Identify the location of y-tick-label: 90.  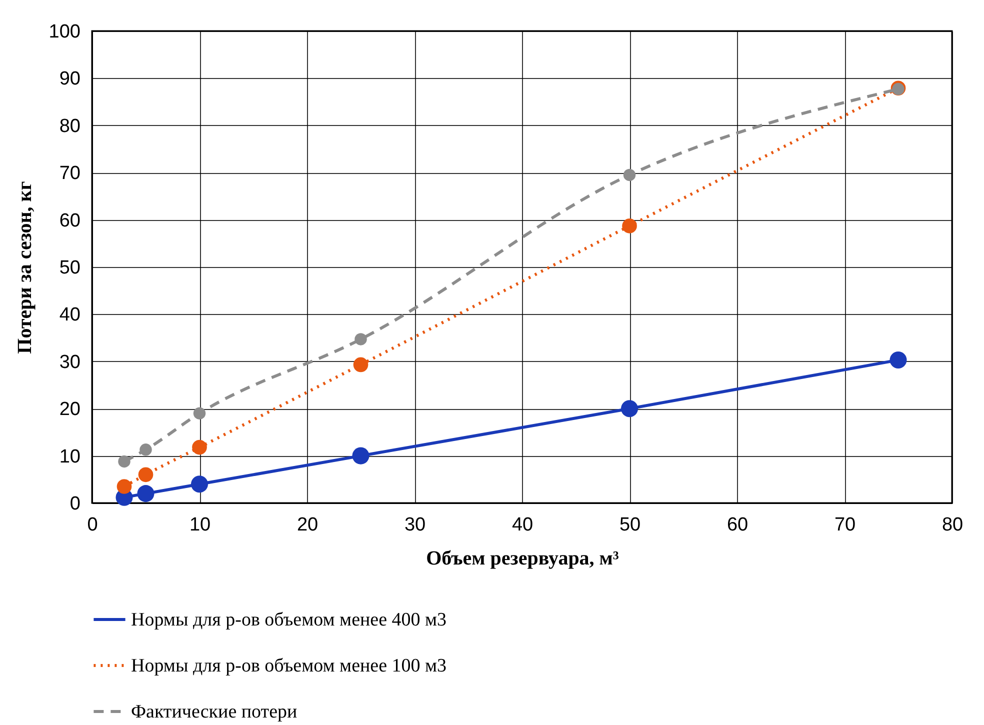
(69, 79).